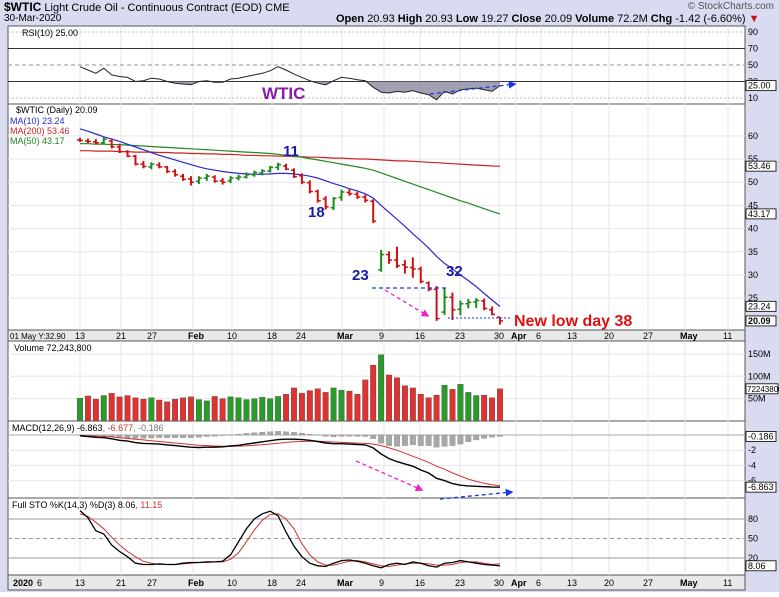 This screenshot has width=779, height=597. What do you see at coordinates (752, 450) in the screenshot?
I see `macd-tick-label: -2` at bounding box center [752, 450].